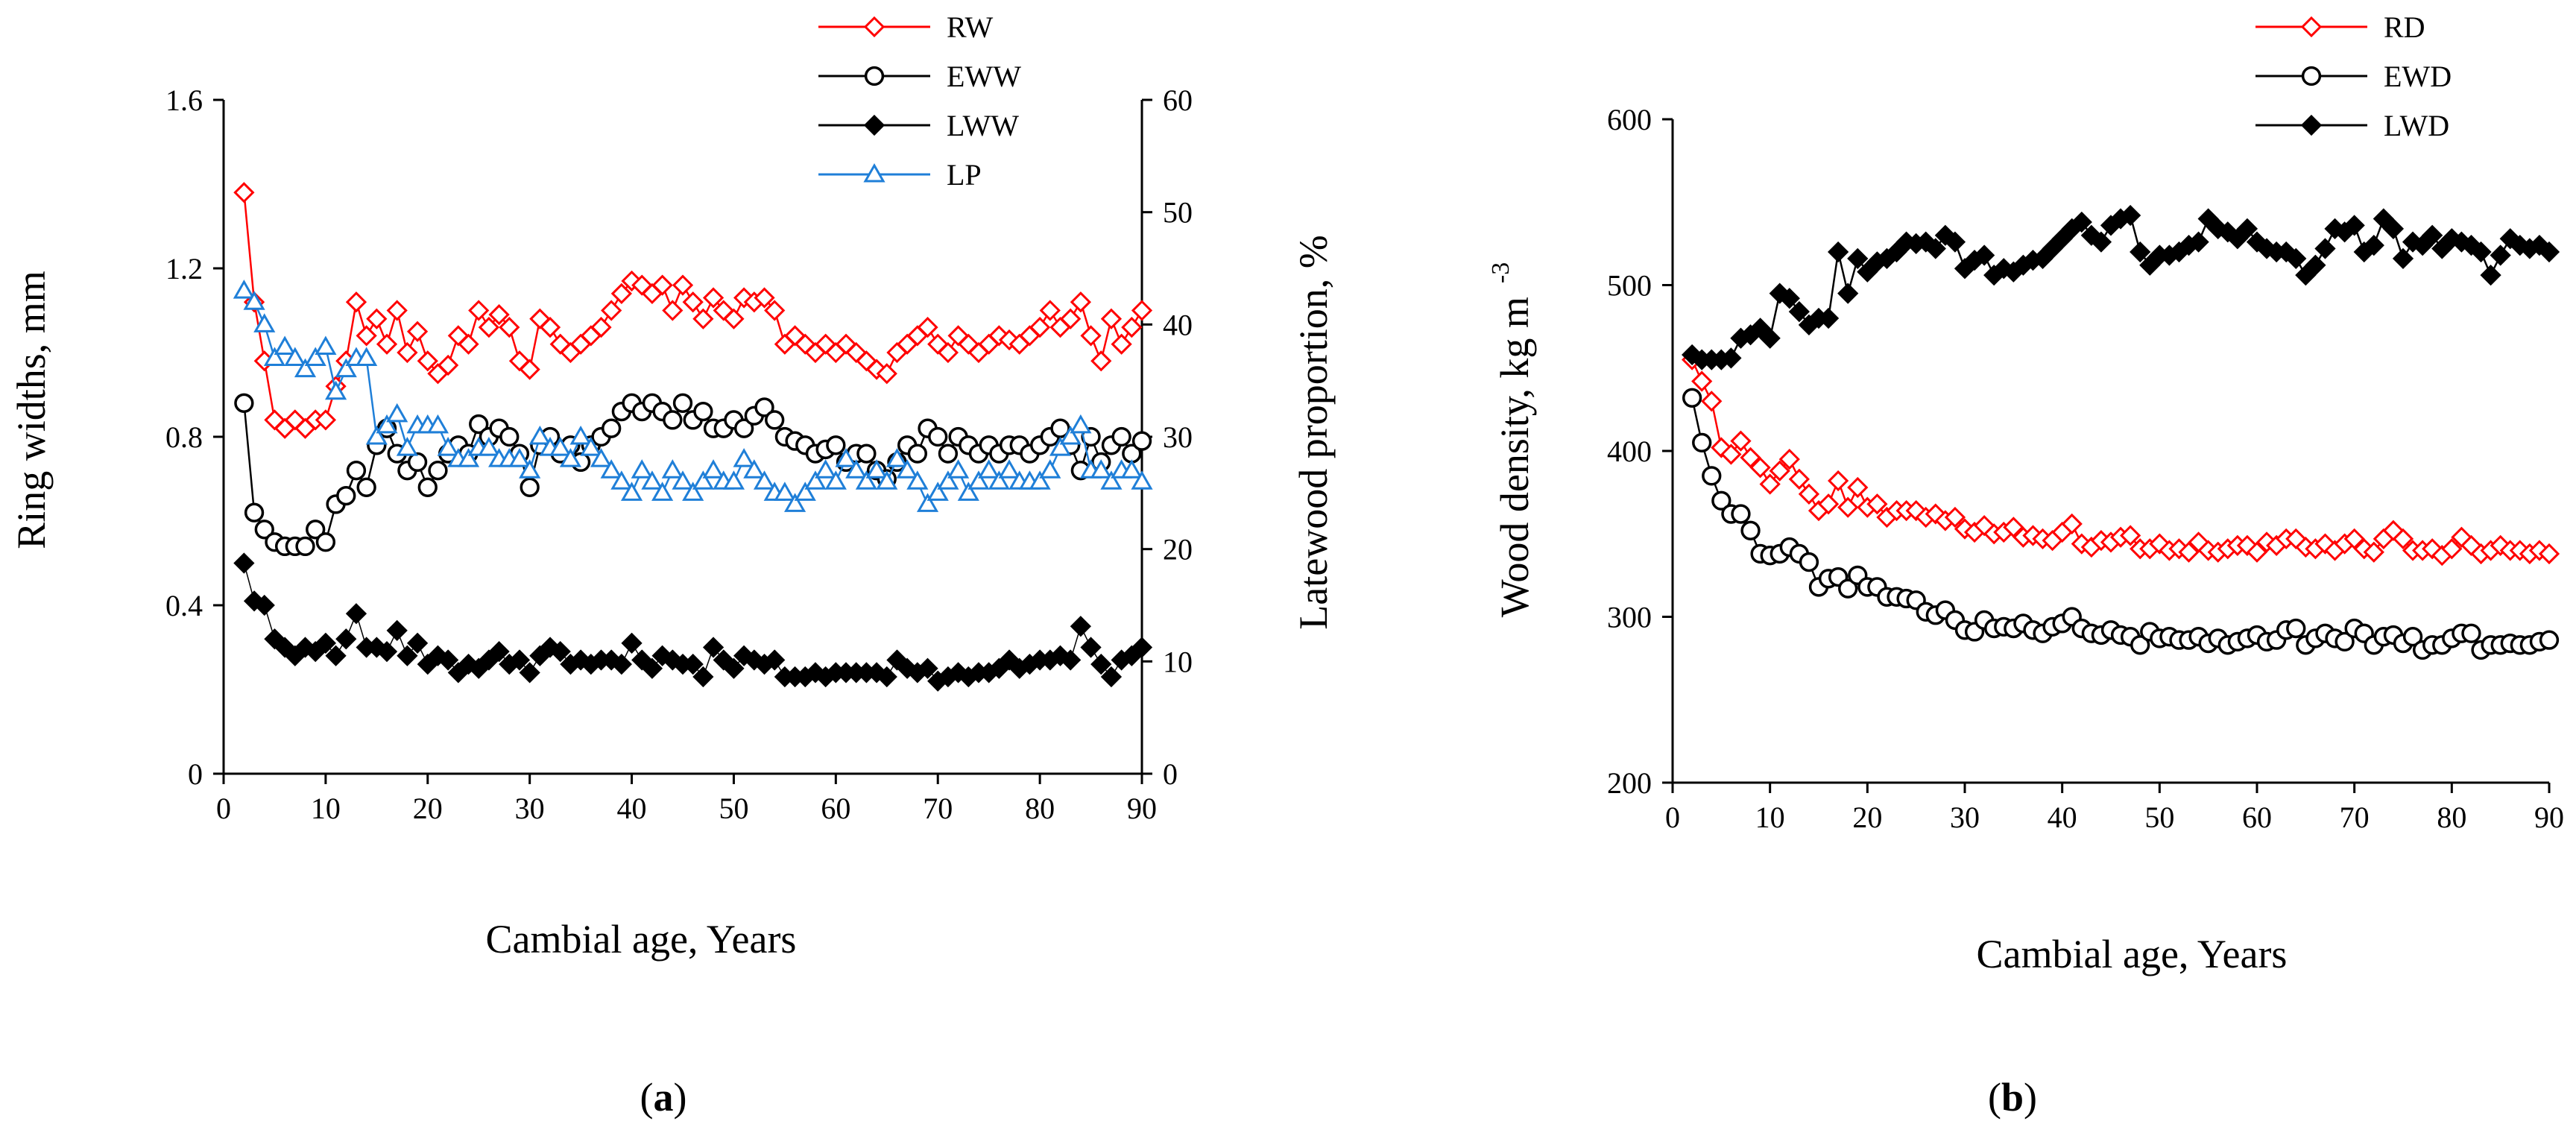 Image resolution: width=2576 pixels, height=1130 pixels. What do you see at coordinates (1178, 100) in the screenshot?
I see `y2-tick-label: 60` at bounding box center [1178, 100].